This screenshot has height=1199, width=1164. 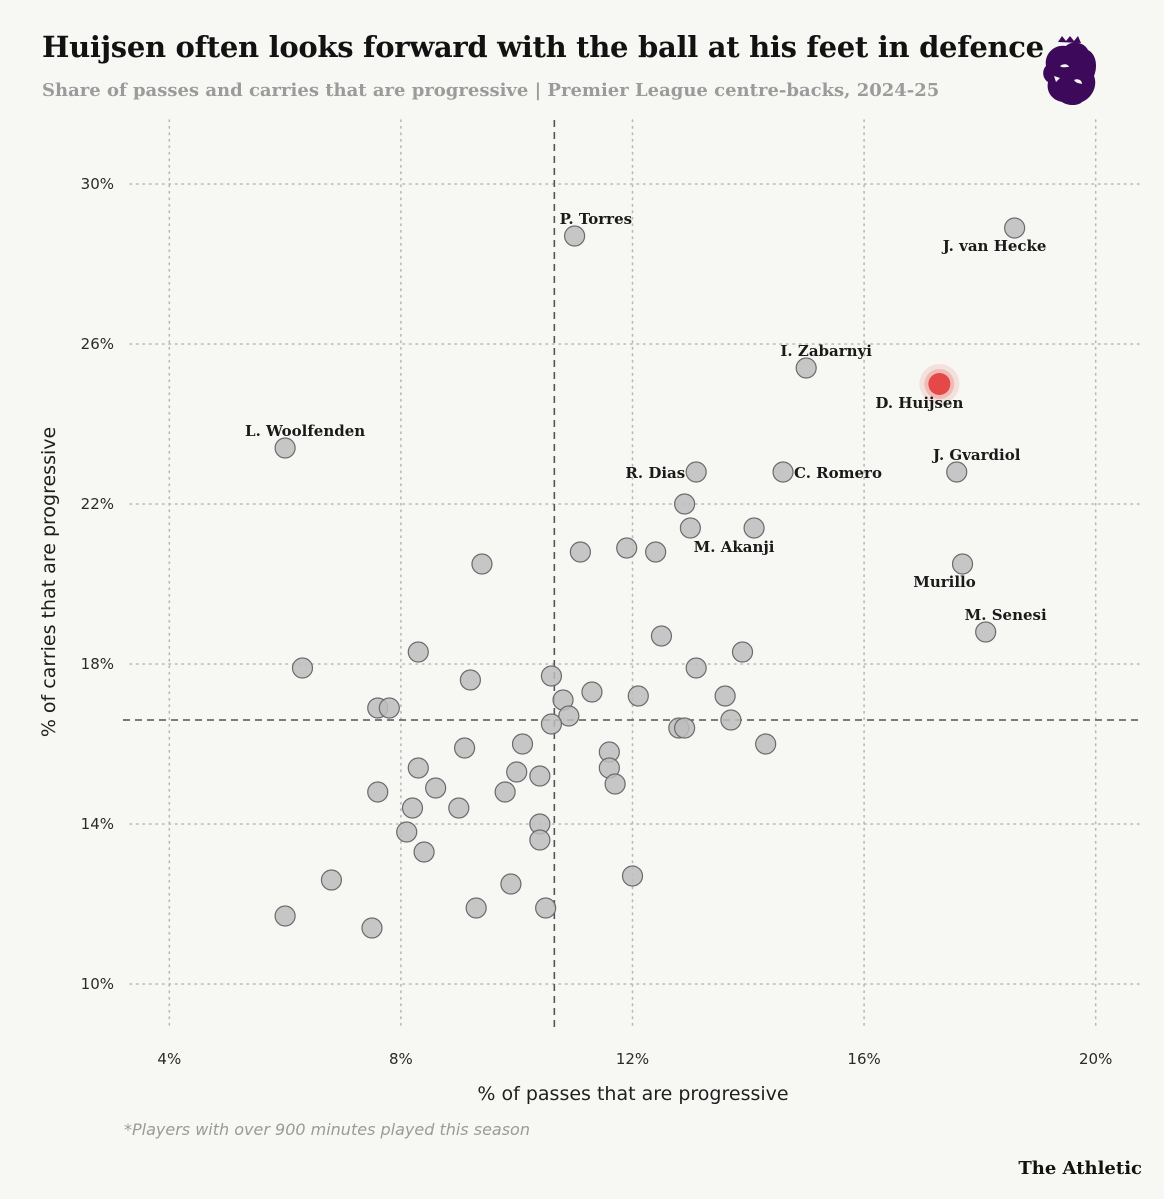 What do you see at coordinates (97, 984) in the screenshot?
I see `y-tick-label: 10%` at bounding box center [97, 984].